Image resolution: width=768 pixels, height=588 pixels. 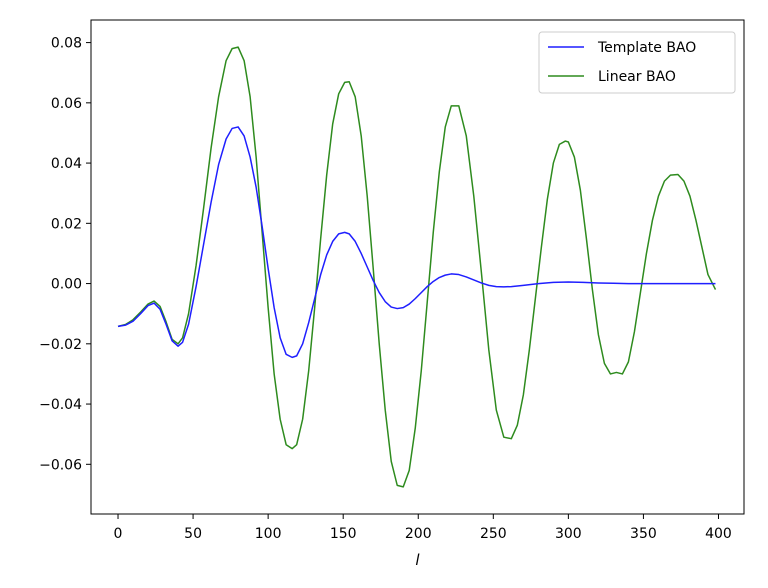 What do you see at coordinates (646, 48) in the screenshot?
I see `legend-label-template-bao: Template BAO` at bounding box center [646, 48].